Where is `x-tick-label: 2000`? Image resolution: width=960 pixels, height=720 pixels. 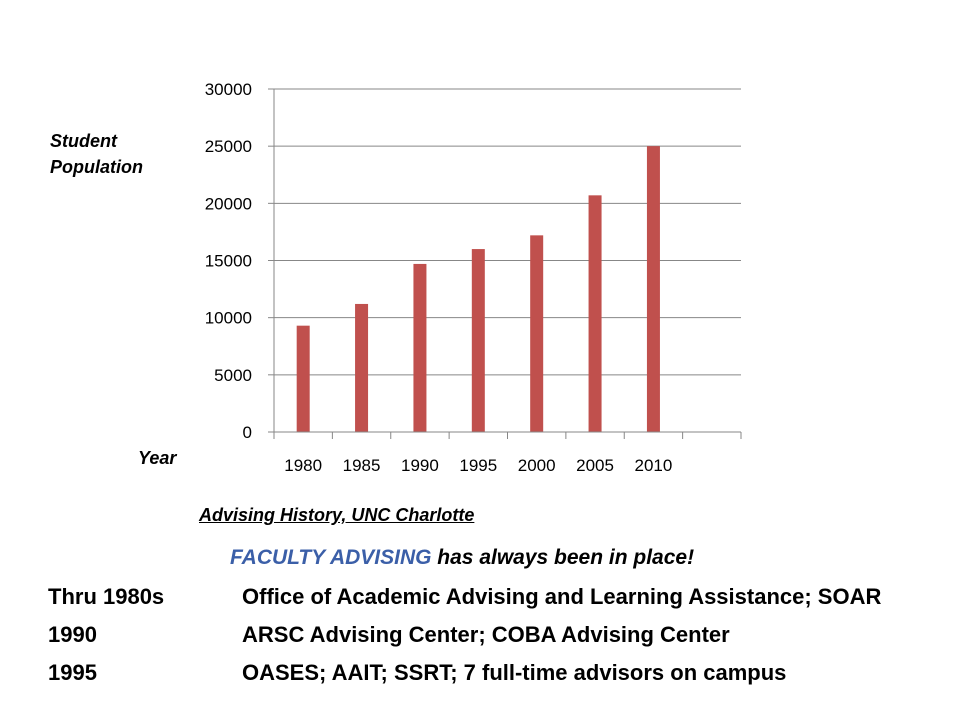
x-tick-label: 2000 is located at coordinates (537, 465).